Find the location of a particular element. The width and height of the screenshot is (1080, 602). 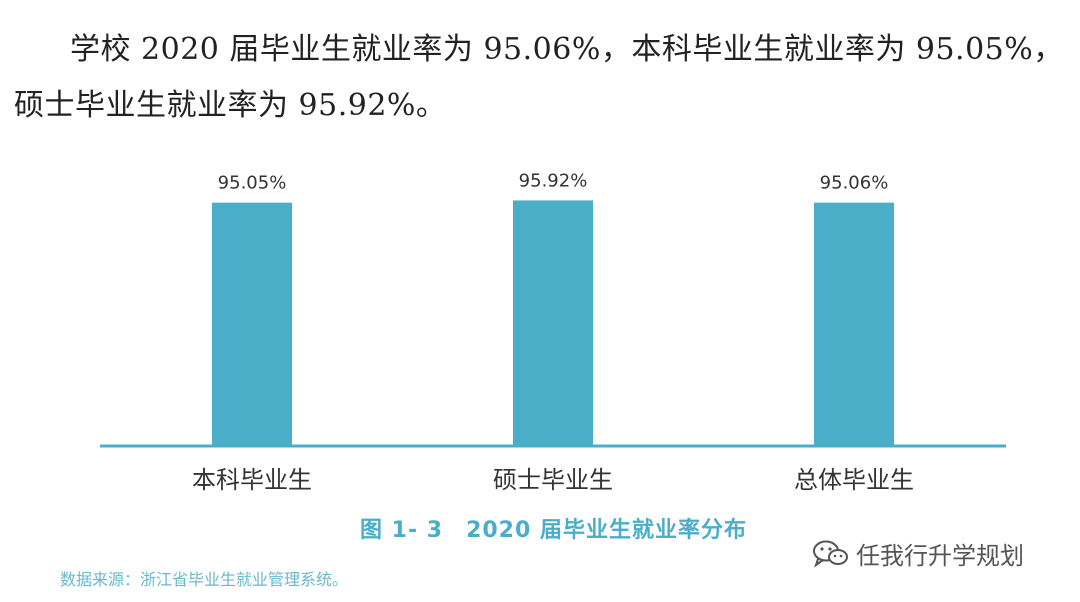

data-label-1: 95.05% is located at coordinates (252, 183).